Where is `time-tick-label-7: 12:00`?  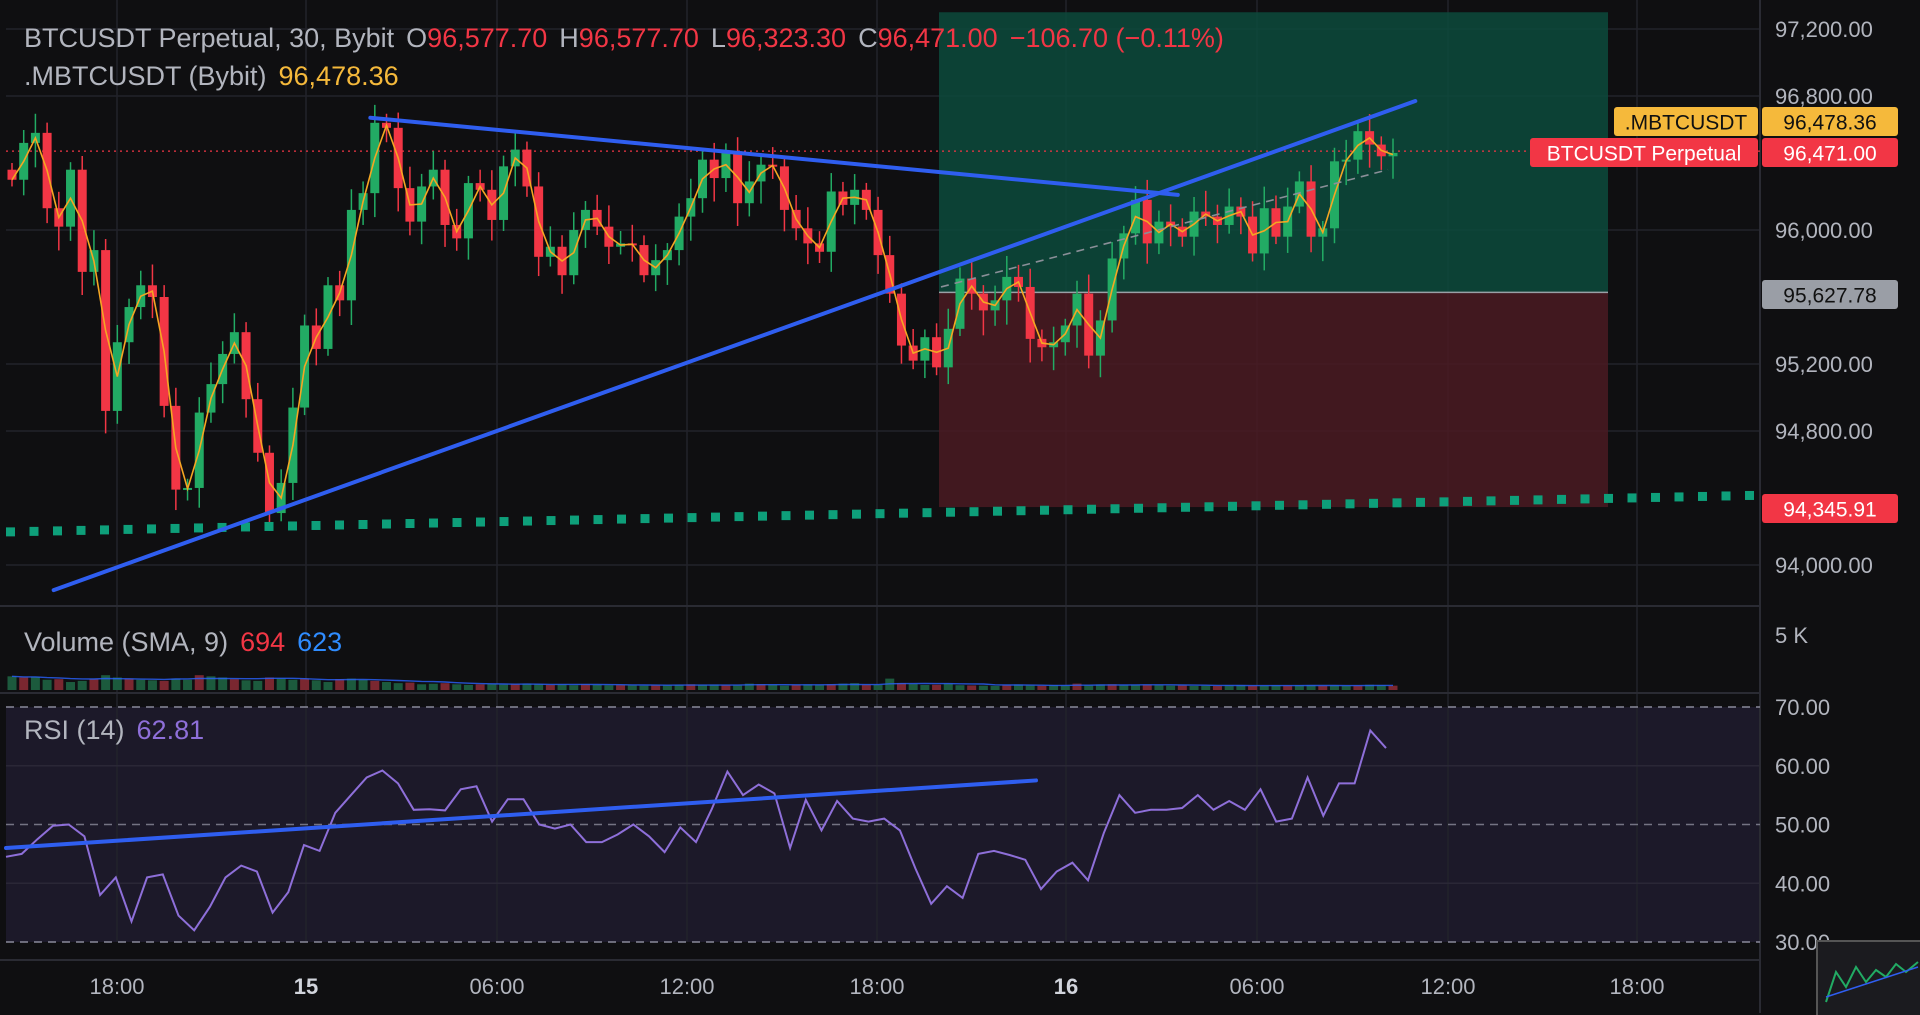
time-tick-label-7: 12:00 is located at coordinates (1447, 986).